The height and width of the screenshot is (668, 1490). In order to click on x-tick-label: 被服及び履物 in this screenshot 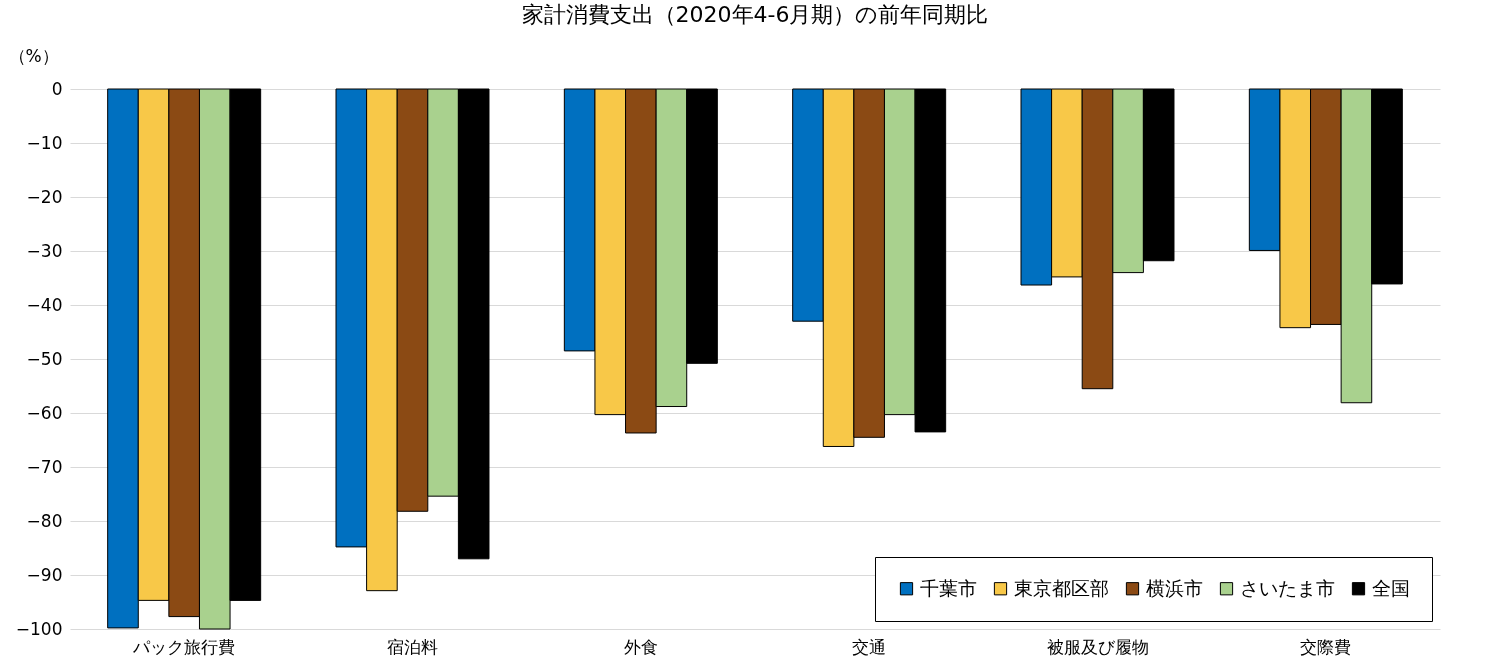, I will do `click(1097, 646)`.